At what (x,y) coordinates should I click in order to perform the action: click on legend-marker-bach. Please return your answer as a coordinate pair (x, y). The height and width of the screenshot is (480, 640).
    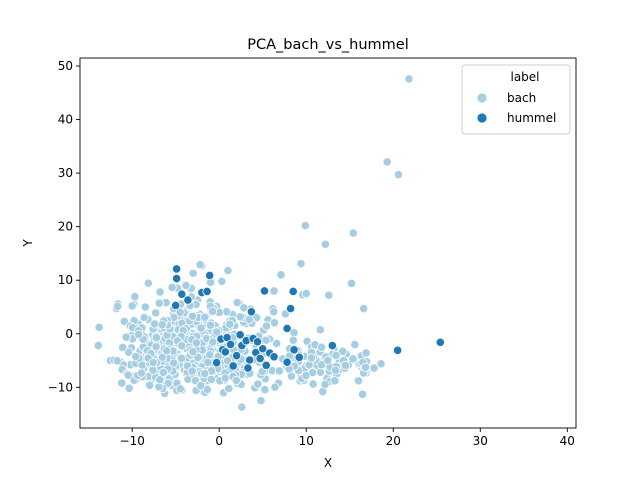
    Looking at the image, I should click on (482, 98).